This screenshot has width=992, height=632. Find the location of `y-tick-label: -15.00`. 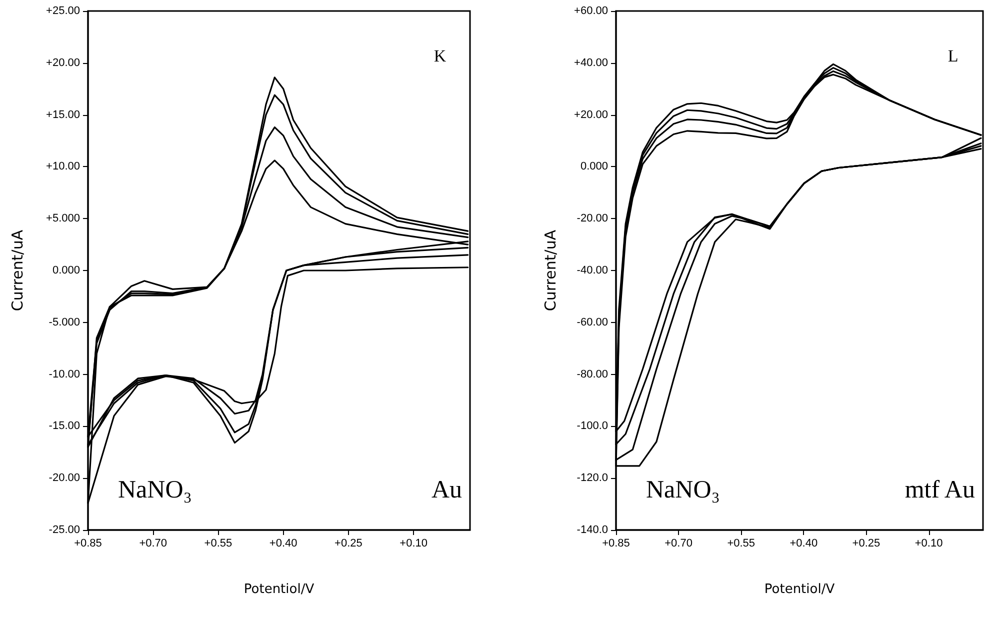

y-tick-label: -15.00 is located at coordinates (64, 426).